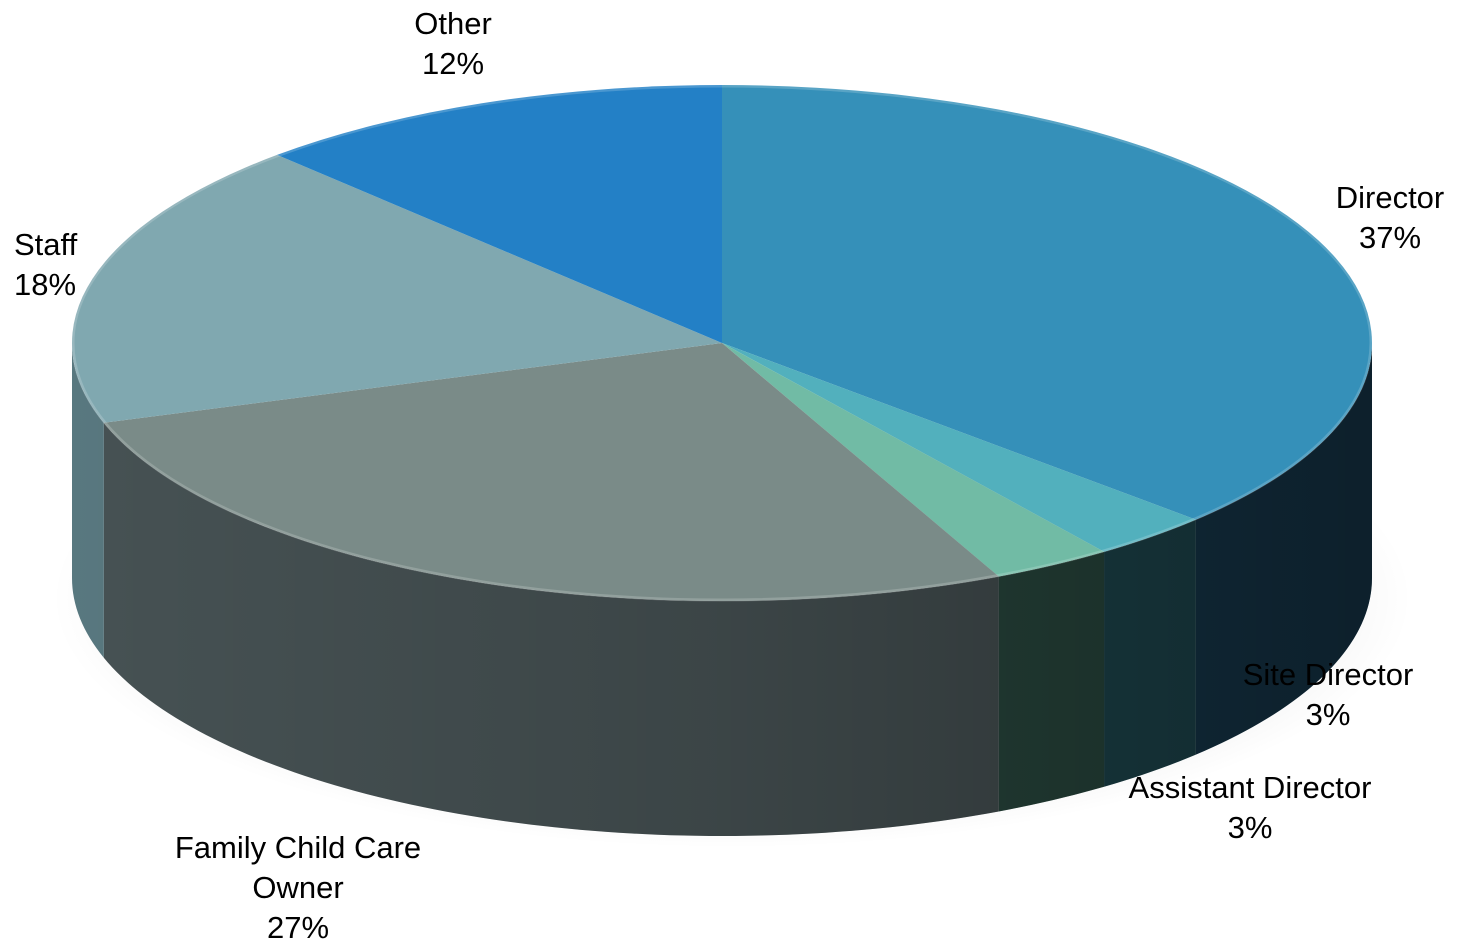 This screenshot has width=1470, height=947. I want to click on slice-label-staff: Staff 18%, so click(64, 265).